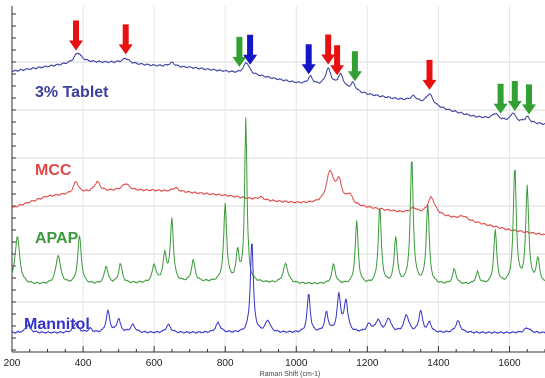 This screenshot has height=378, width=545. Describe the element at coordinates (154, 363) in the screenshot. I see `x-tick-label-600: 600` at that location.